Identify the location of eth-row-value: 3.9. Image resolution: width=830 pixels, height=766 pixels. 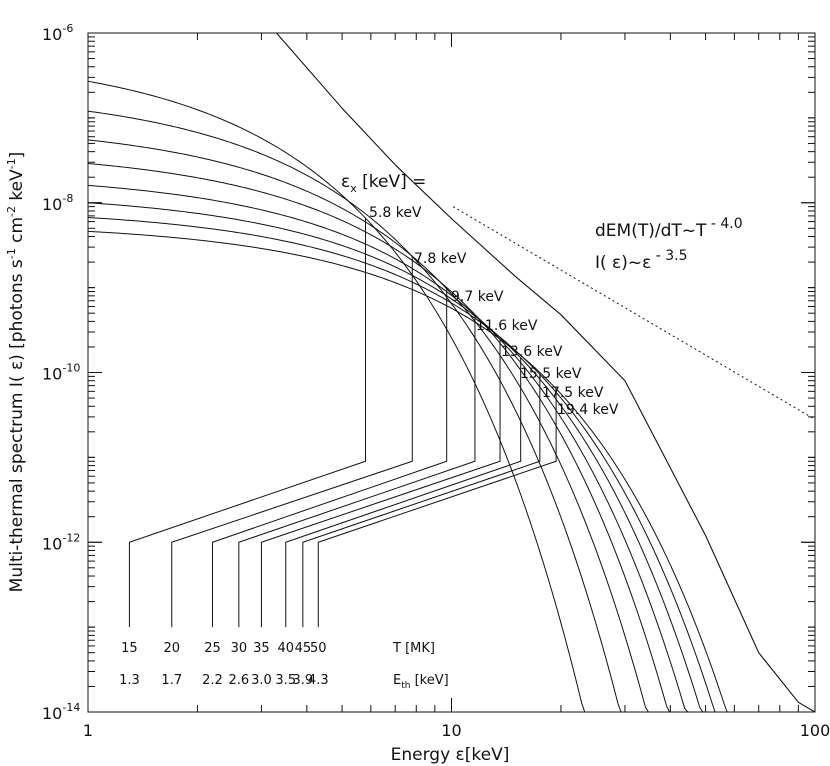
(303, 680).